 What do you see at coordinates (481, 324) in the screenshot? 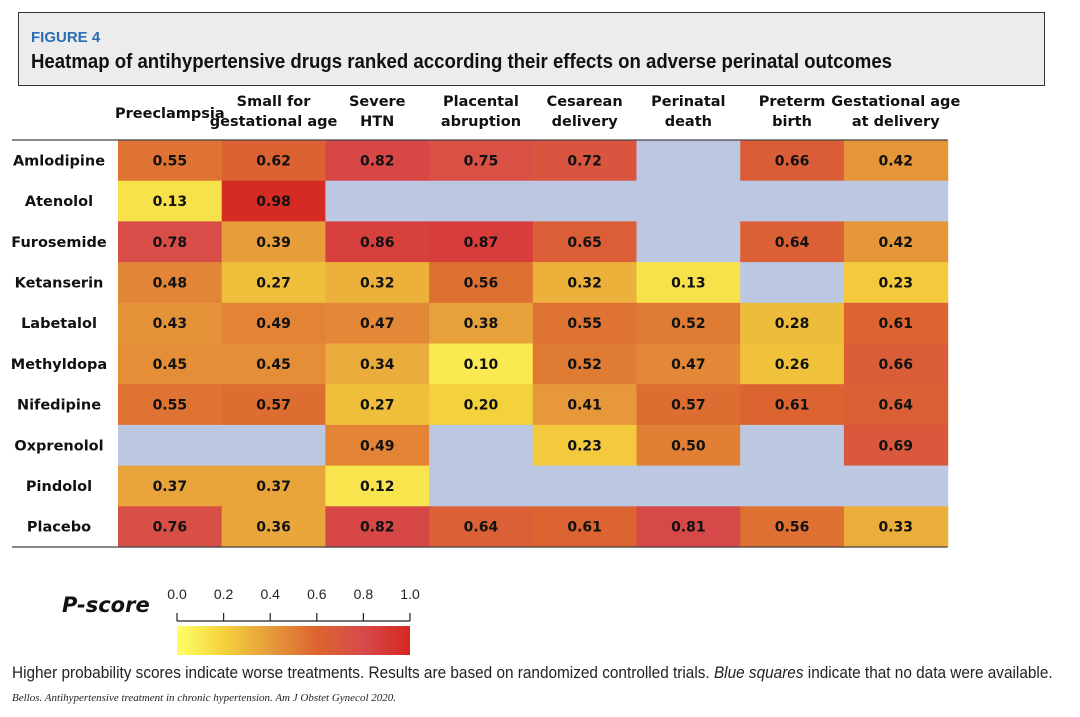
I see `cell-value: 0.38` at bounding box center [481, 324].